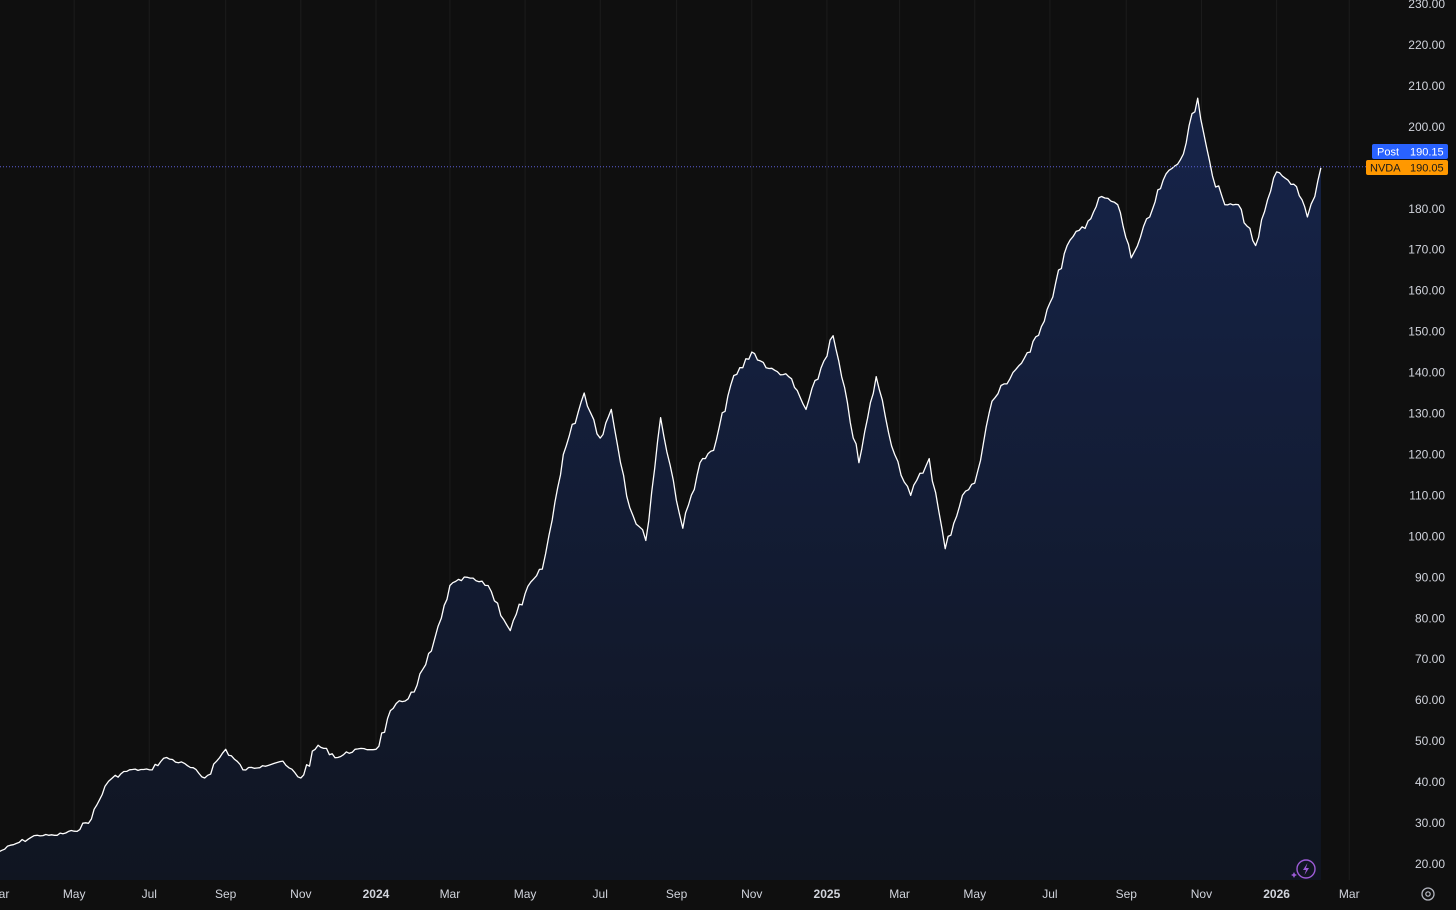  What do you see at coordinates (1430, 864) in the screenshot?
I see `y-tick-label: 20.00` at bounding box center [1430, 864].